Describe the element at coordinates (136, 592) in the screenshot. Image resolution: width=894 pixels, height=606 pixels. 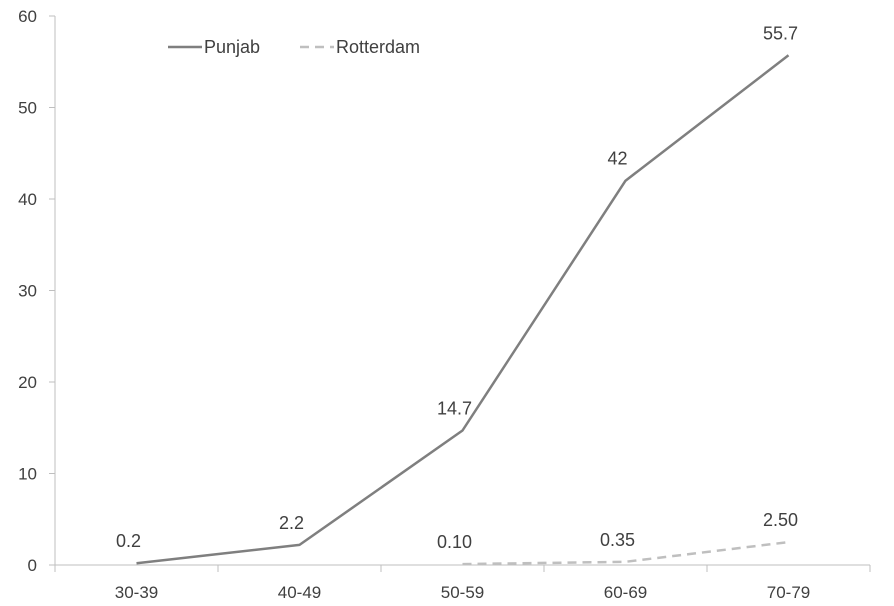
I see `x-tick-label: 30-39` at that location.